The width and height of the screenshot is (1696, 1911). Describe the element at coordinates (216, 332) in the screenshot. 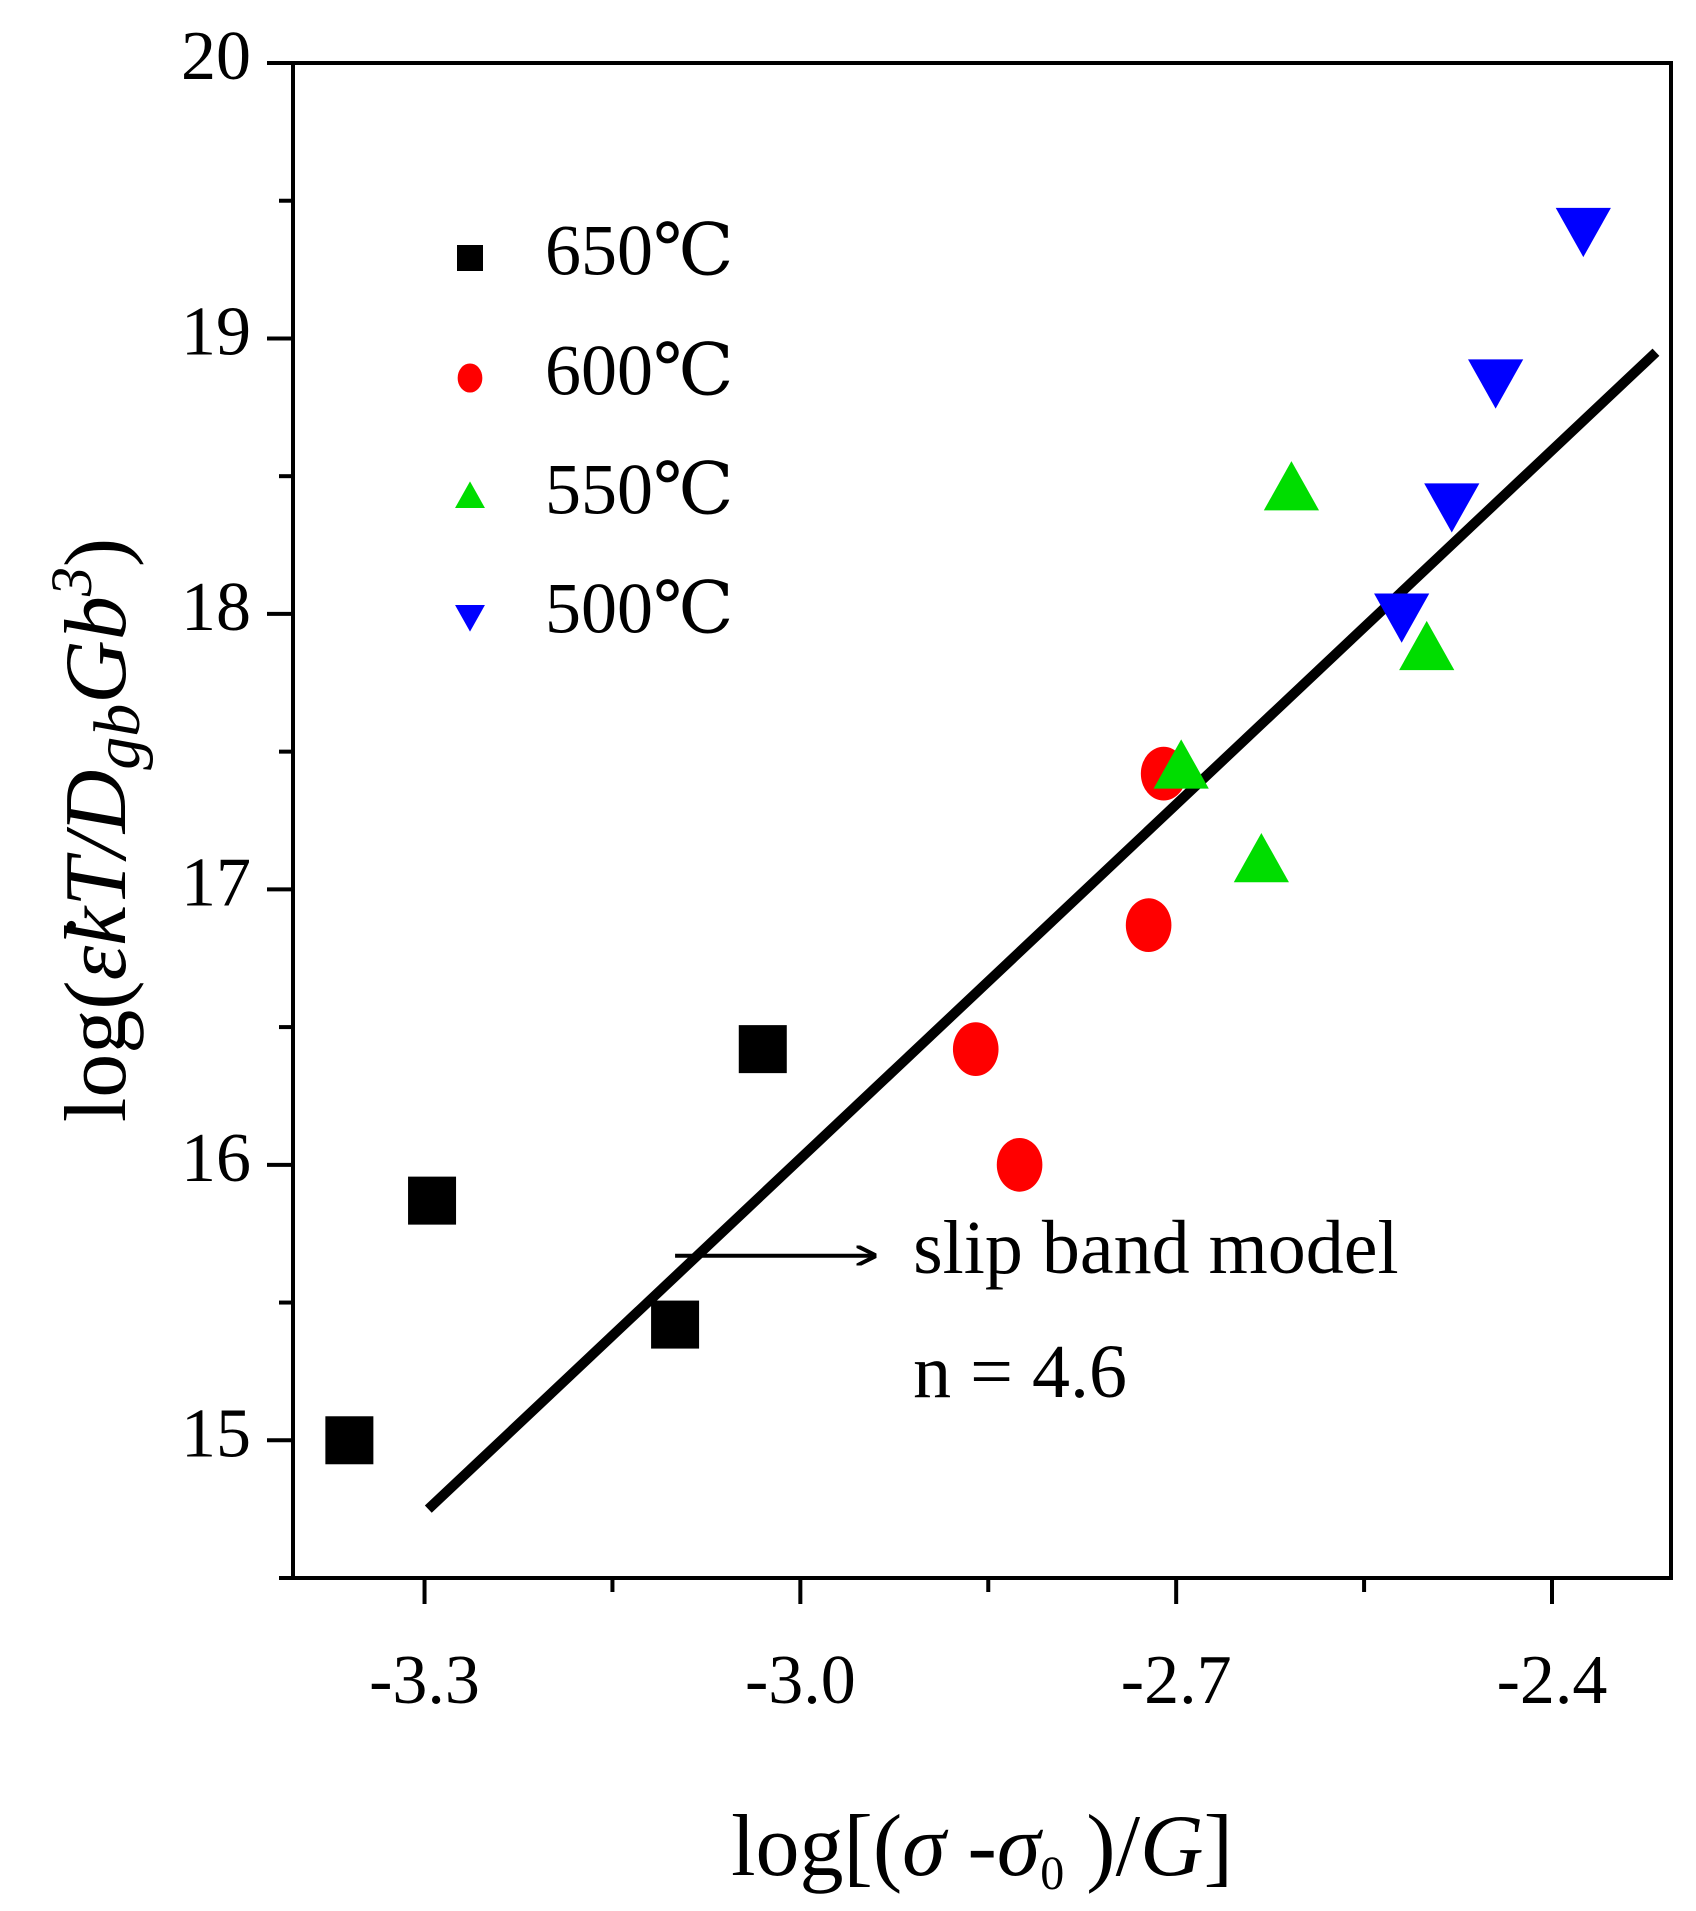

I see `y-tick-label: 19` at that location.